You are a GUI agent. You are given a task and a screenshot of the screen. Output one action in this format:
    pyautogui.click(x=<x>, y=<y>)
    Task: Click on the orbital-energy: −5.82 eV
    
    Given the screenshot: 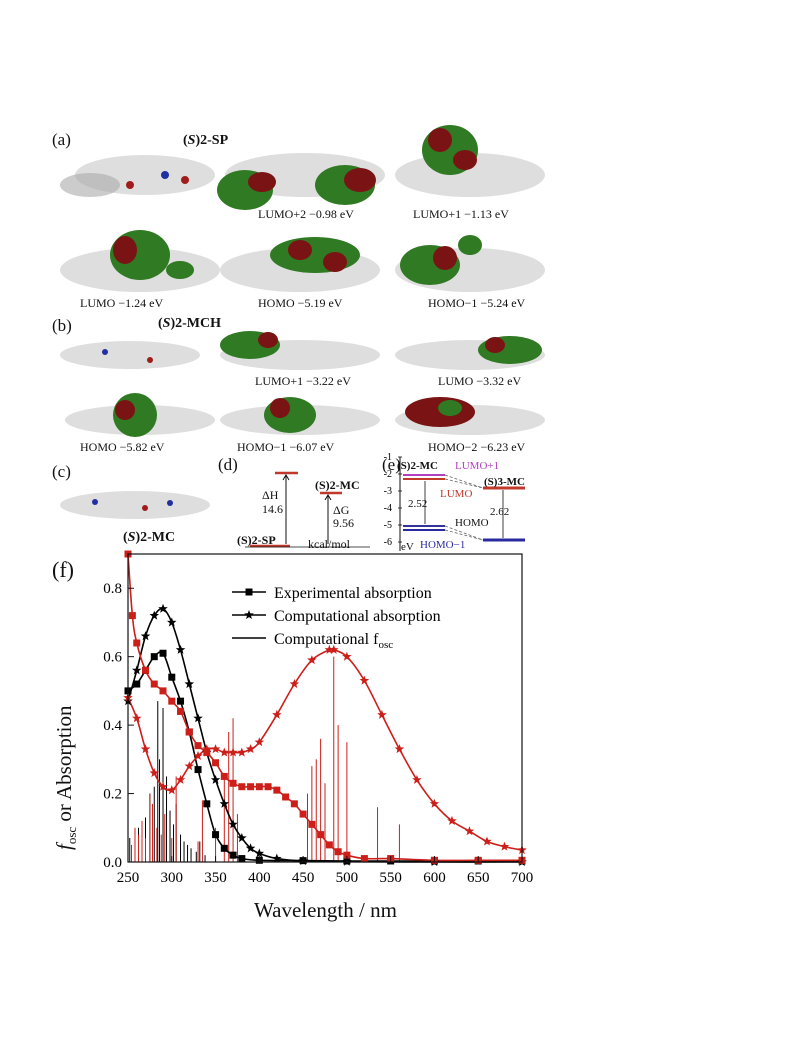 What is the action you would take?
    pyautogui.click(x=142, y=447)
    